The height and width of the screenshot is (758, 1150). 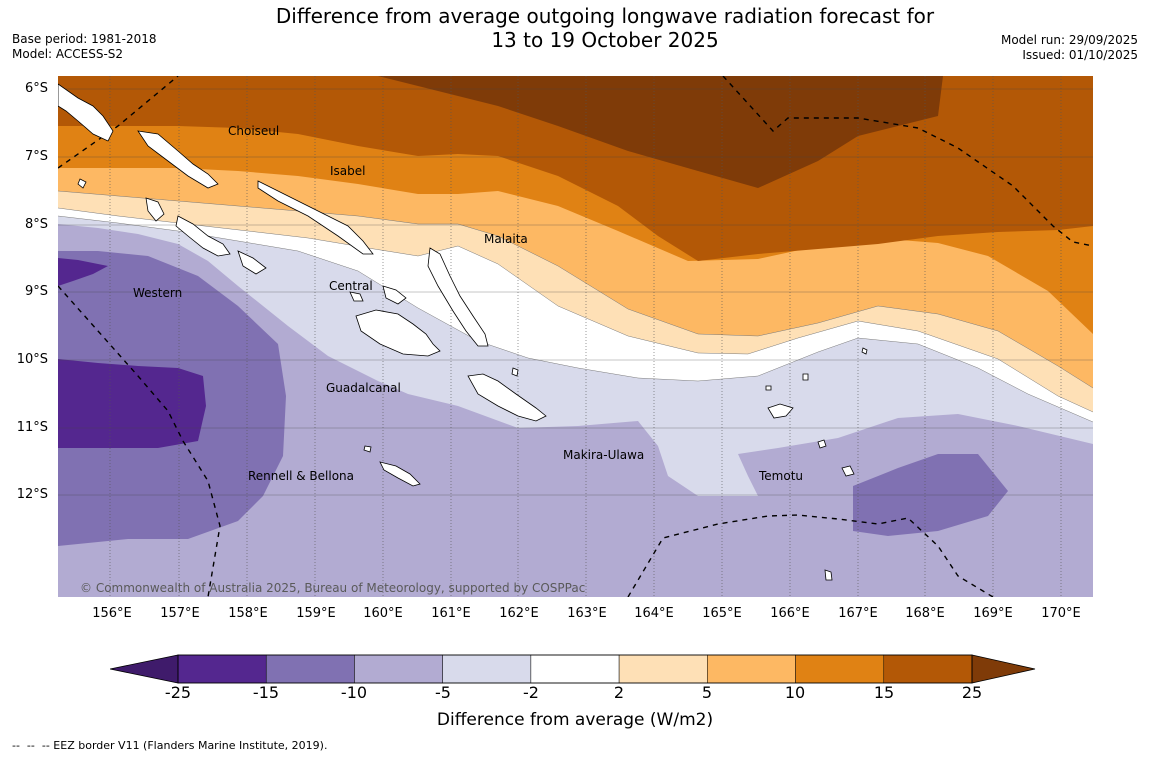 I want to click on region-label-western: Western, so click(x=157, y=293).